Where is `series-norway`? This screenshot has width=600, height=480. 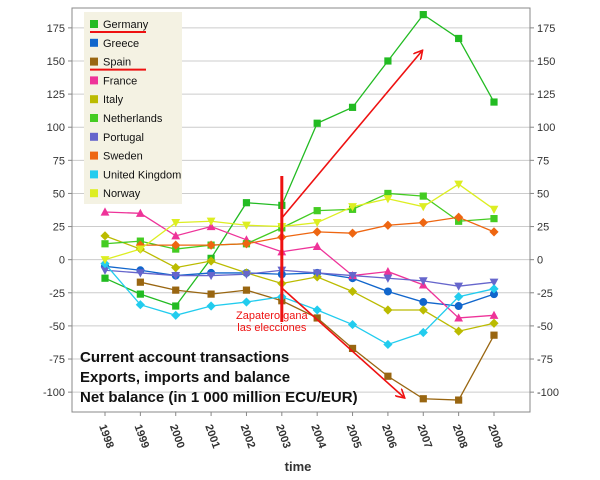 series-norway is located at coordinates (299, 222).